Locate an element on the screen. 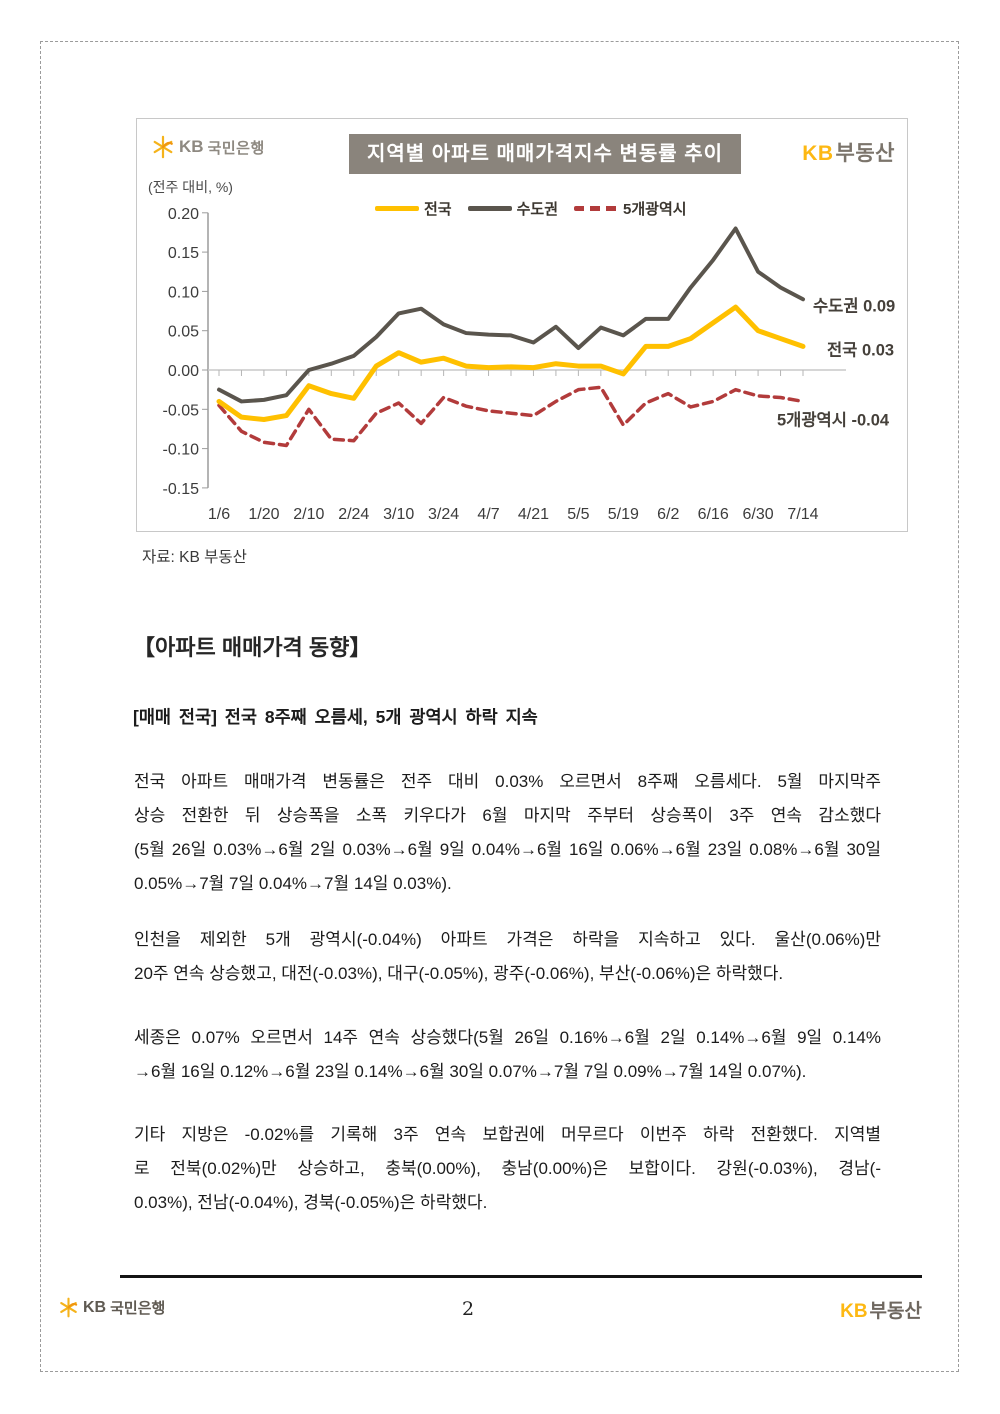 This screenshot has width=1000, height=1414. series-end-label: 5개광역시 -0.04 is located at coordinates (833, 419).